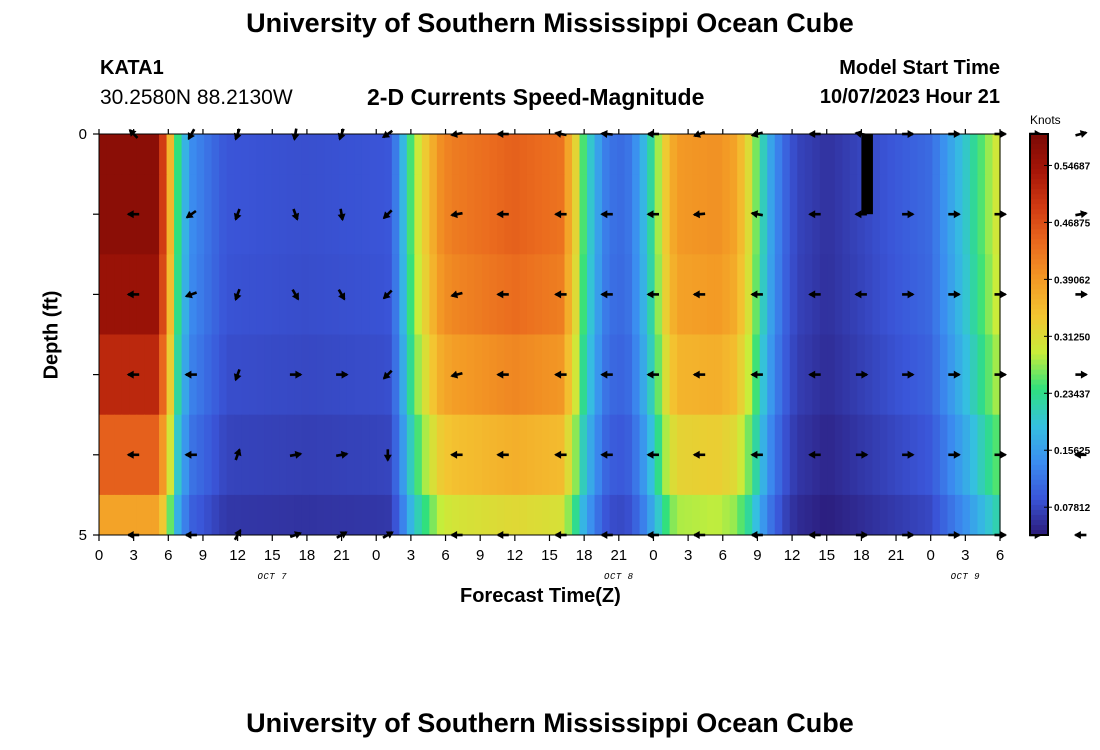 Image resolution: width=1100 pixels, height=750 pixels. I want to click on x-tick-label: 18, so click(861, 555).